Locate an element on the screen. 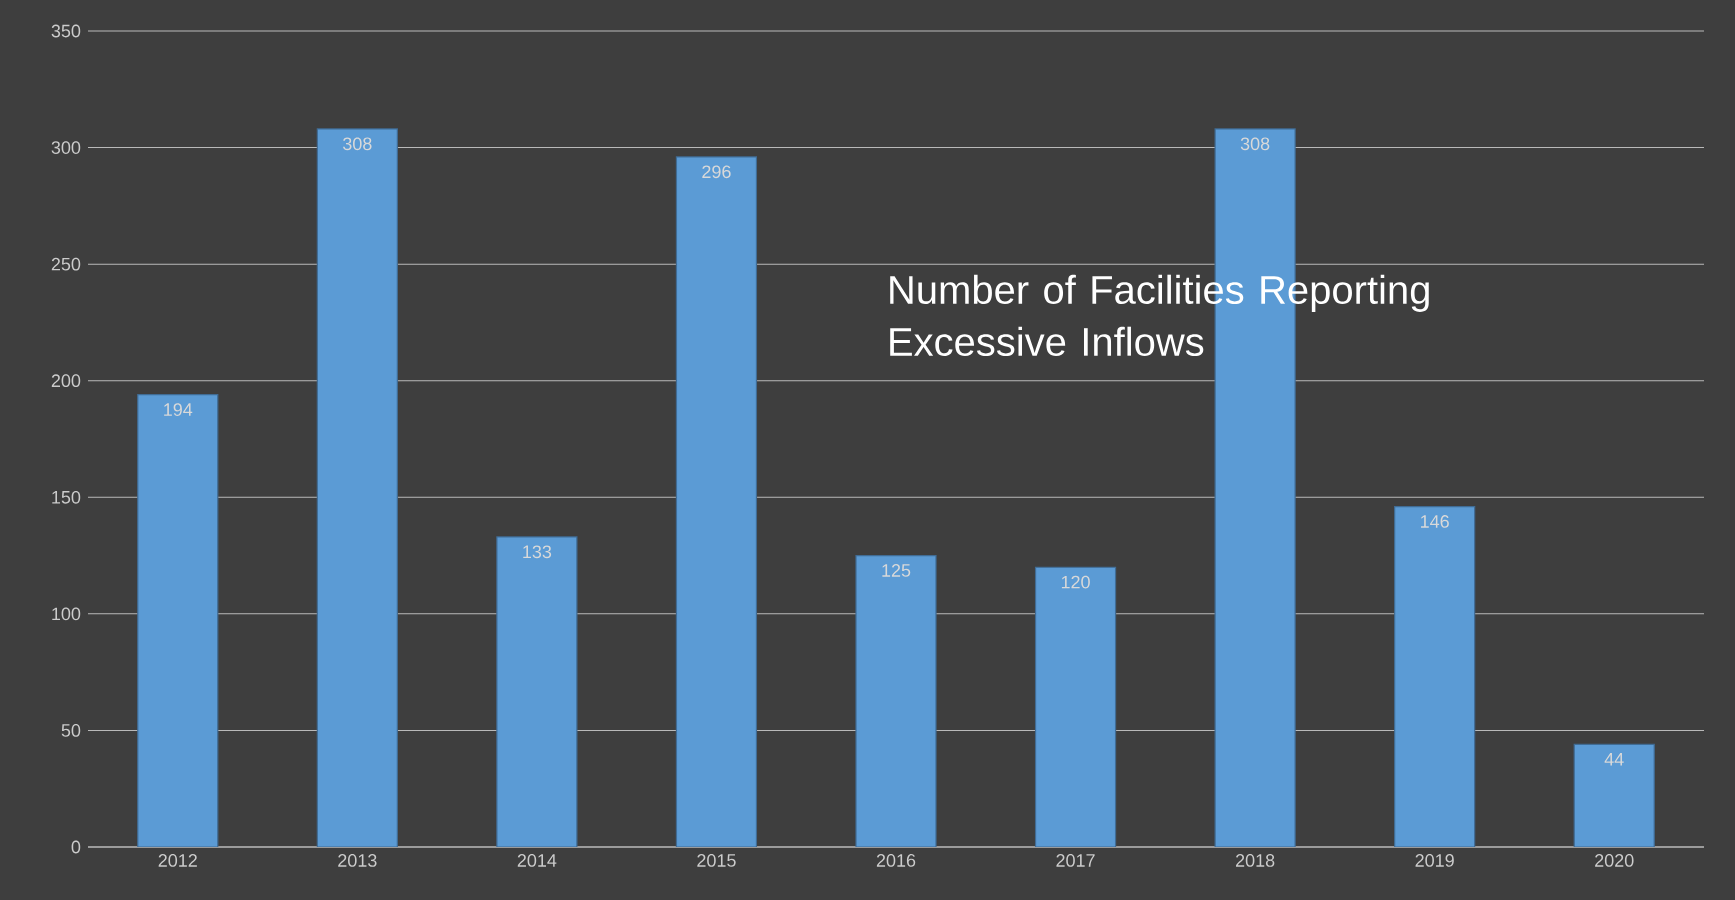 This screenshot has height=900, width=1735. data-label: 120 is located at coordinates (1075, 582).